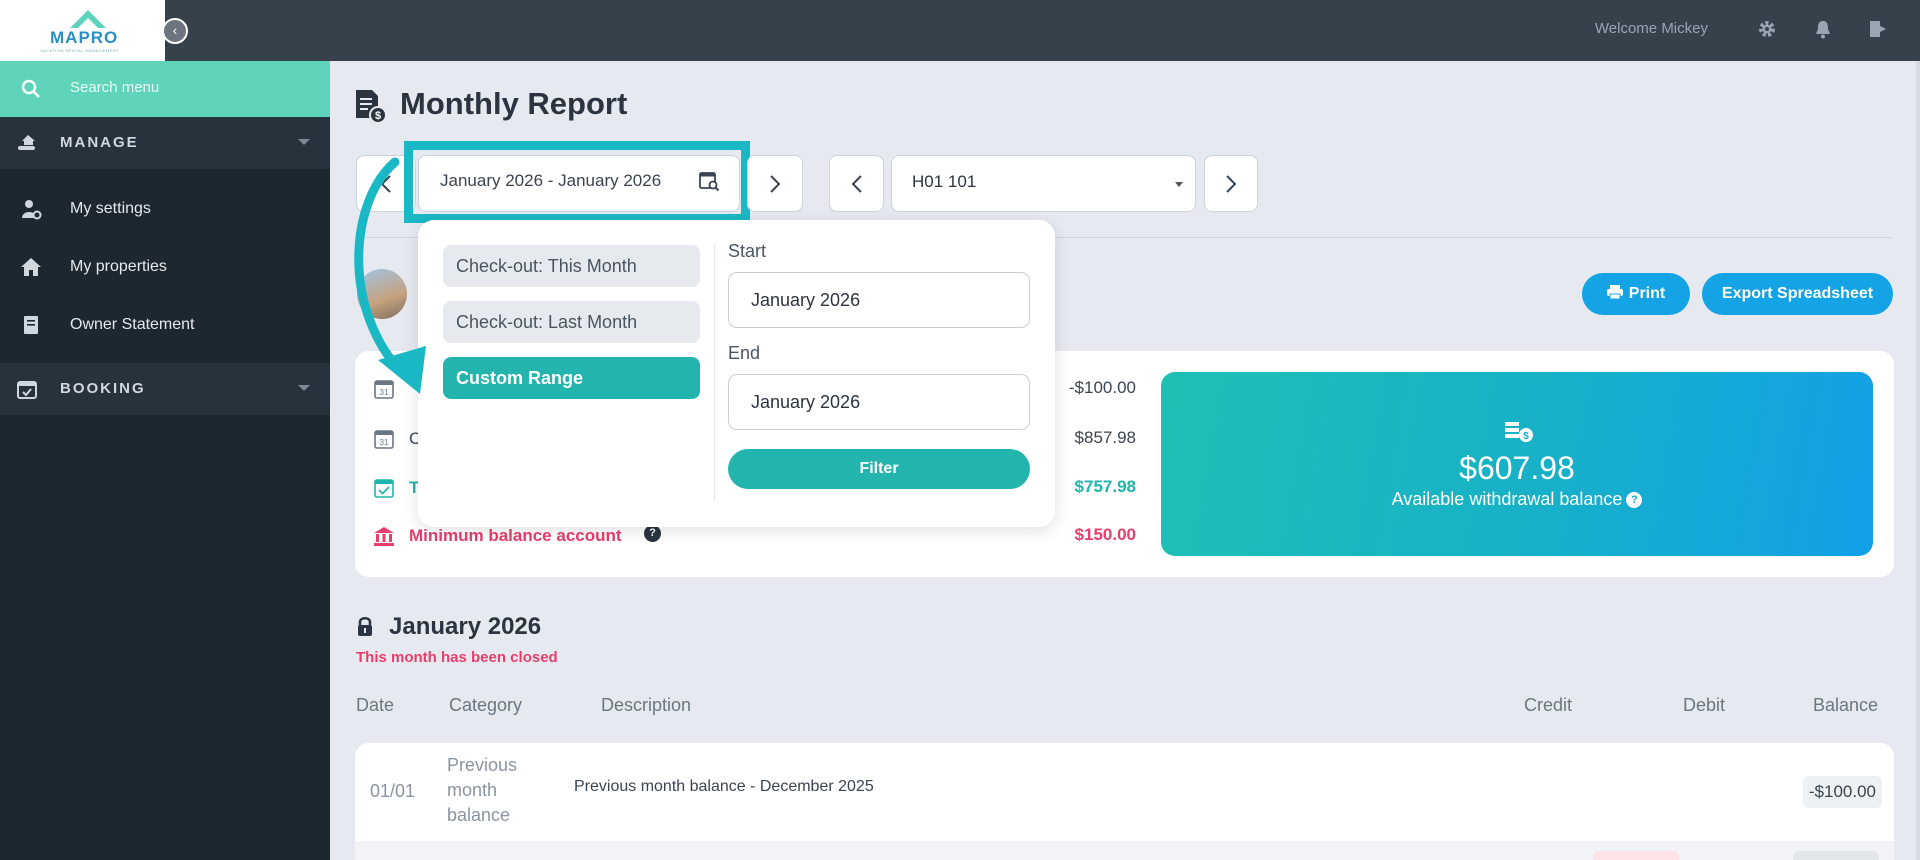  What do you see at coordinates (390, 275) in the screenshot?
I see `annotation-arrow` at bounding box center [390, 275].